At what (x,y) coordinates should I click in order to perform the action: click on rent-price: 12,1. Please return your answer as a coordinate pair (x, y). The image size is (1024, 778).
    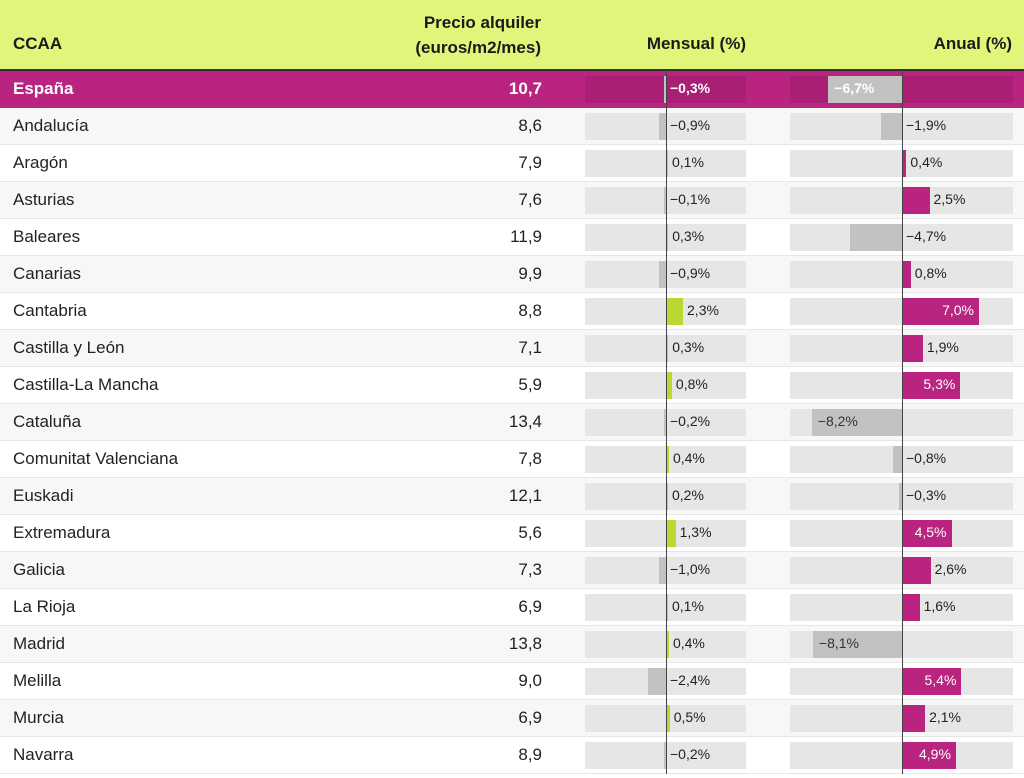
    Looking at the image, I should click on (525, 495).